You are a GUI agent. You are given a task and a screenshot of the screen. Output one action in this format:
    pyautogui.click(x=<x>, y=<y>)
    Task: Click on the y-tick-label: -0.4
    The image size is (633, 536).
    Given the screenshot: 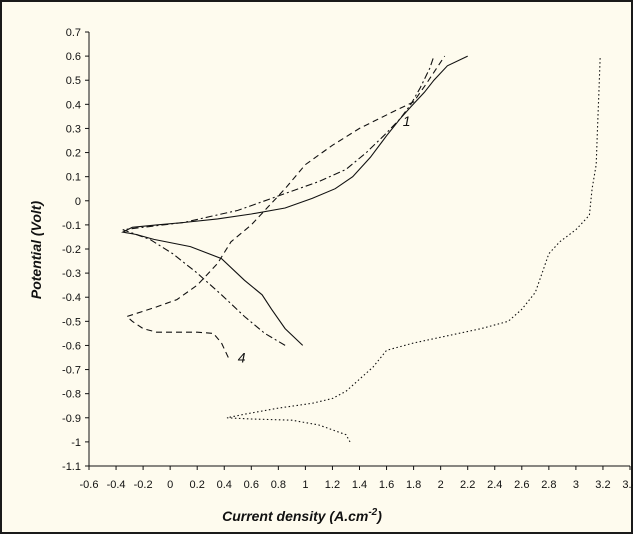 What is the action you would take?
    pyautogui.click(x=71, y=298)
    